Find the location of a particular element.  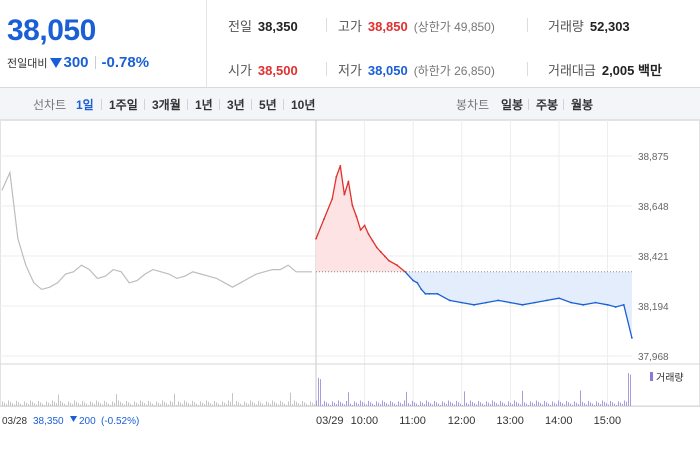

candle-monthly: 월봉 is located at coordinates (582, 105).